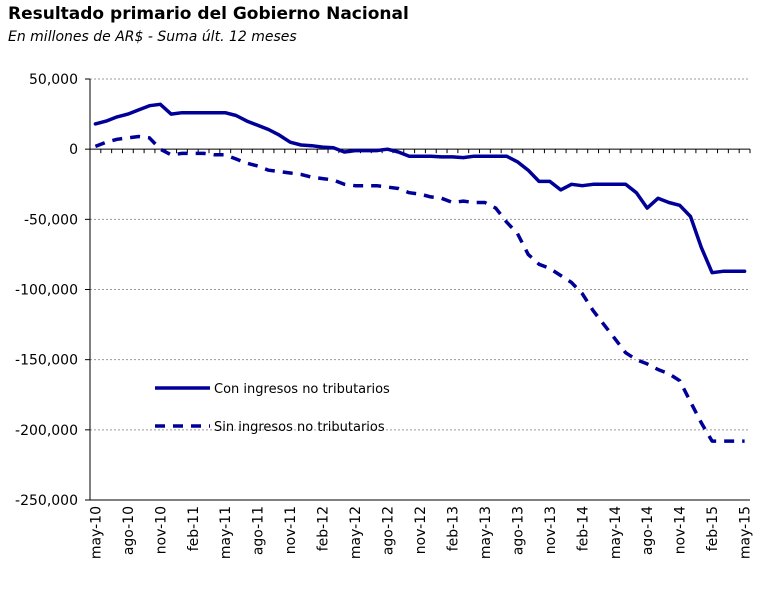 Image resolution: width=772 pixels, height=599 pixels. Describe the element at coordinates (518, 530) in the screenshot. I see `x-tick-label: ago-13` at that location.